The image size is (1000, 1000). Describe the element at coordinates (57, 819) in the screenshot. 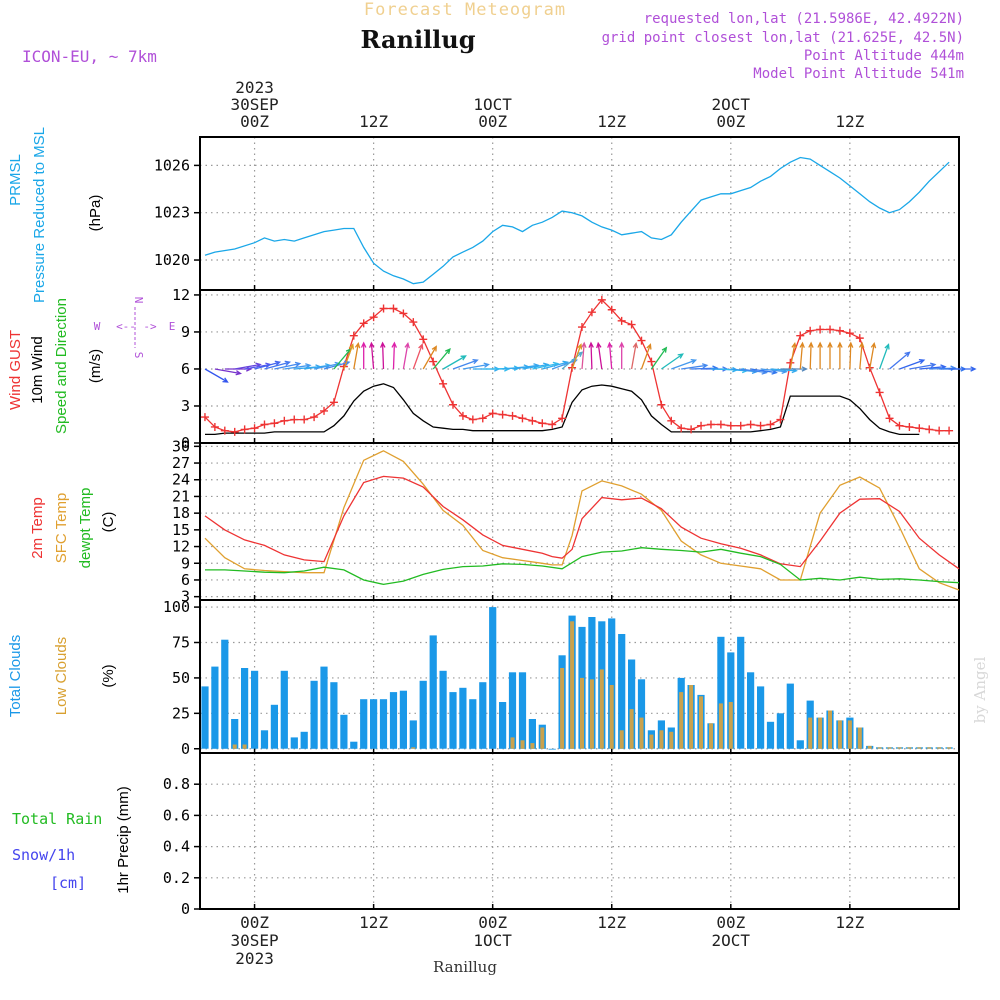

I see `rain-legend: Total Rain` at that location.